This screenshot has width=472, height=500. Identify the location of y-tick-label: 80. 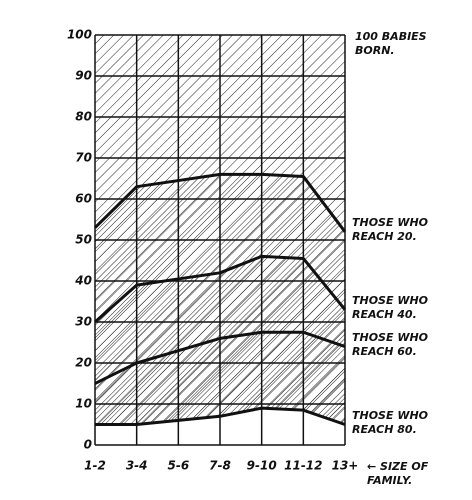
(83, 117).